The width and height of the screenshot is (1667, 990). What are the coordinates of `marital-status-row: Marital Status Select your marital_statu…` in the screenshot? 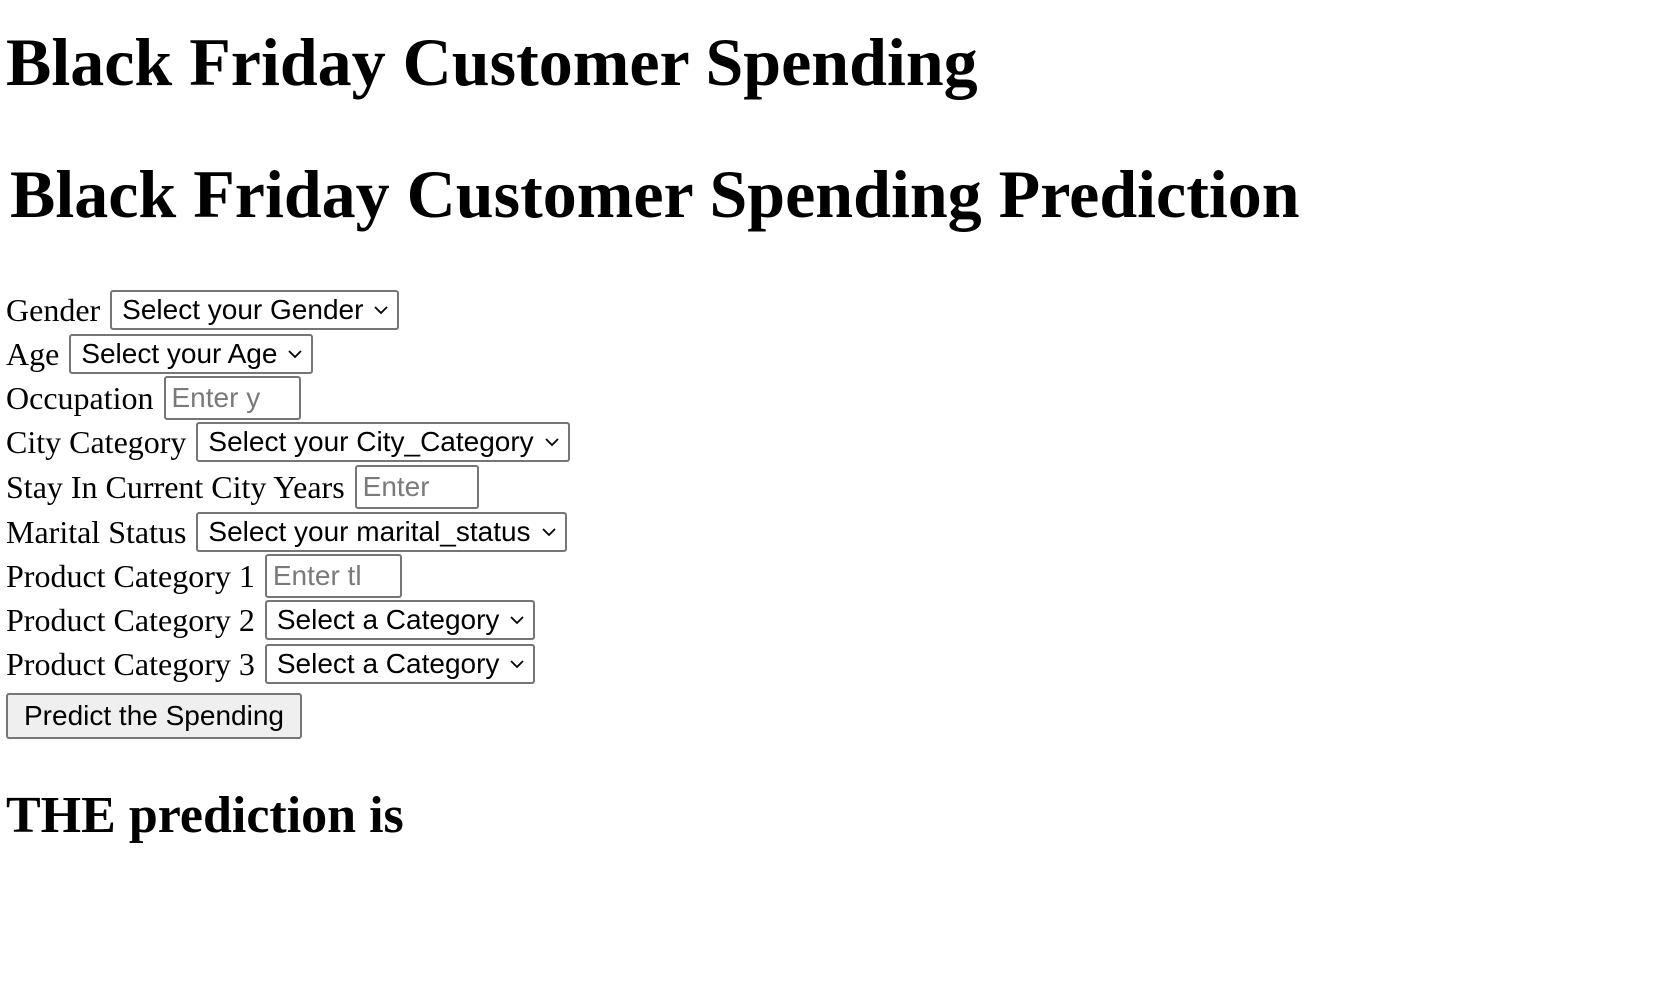 It's located at (406, 532).